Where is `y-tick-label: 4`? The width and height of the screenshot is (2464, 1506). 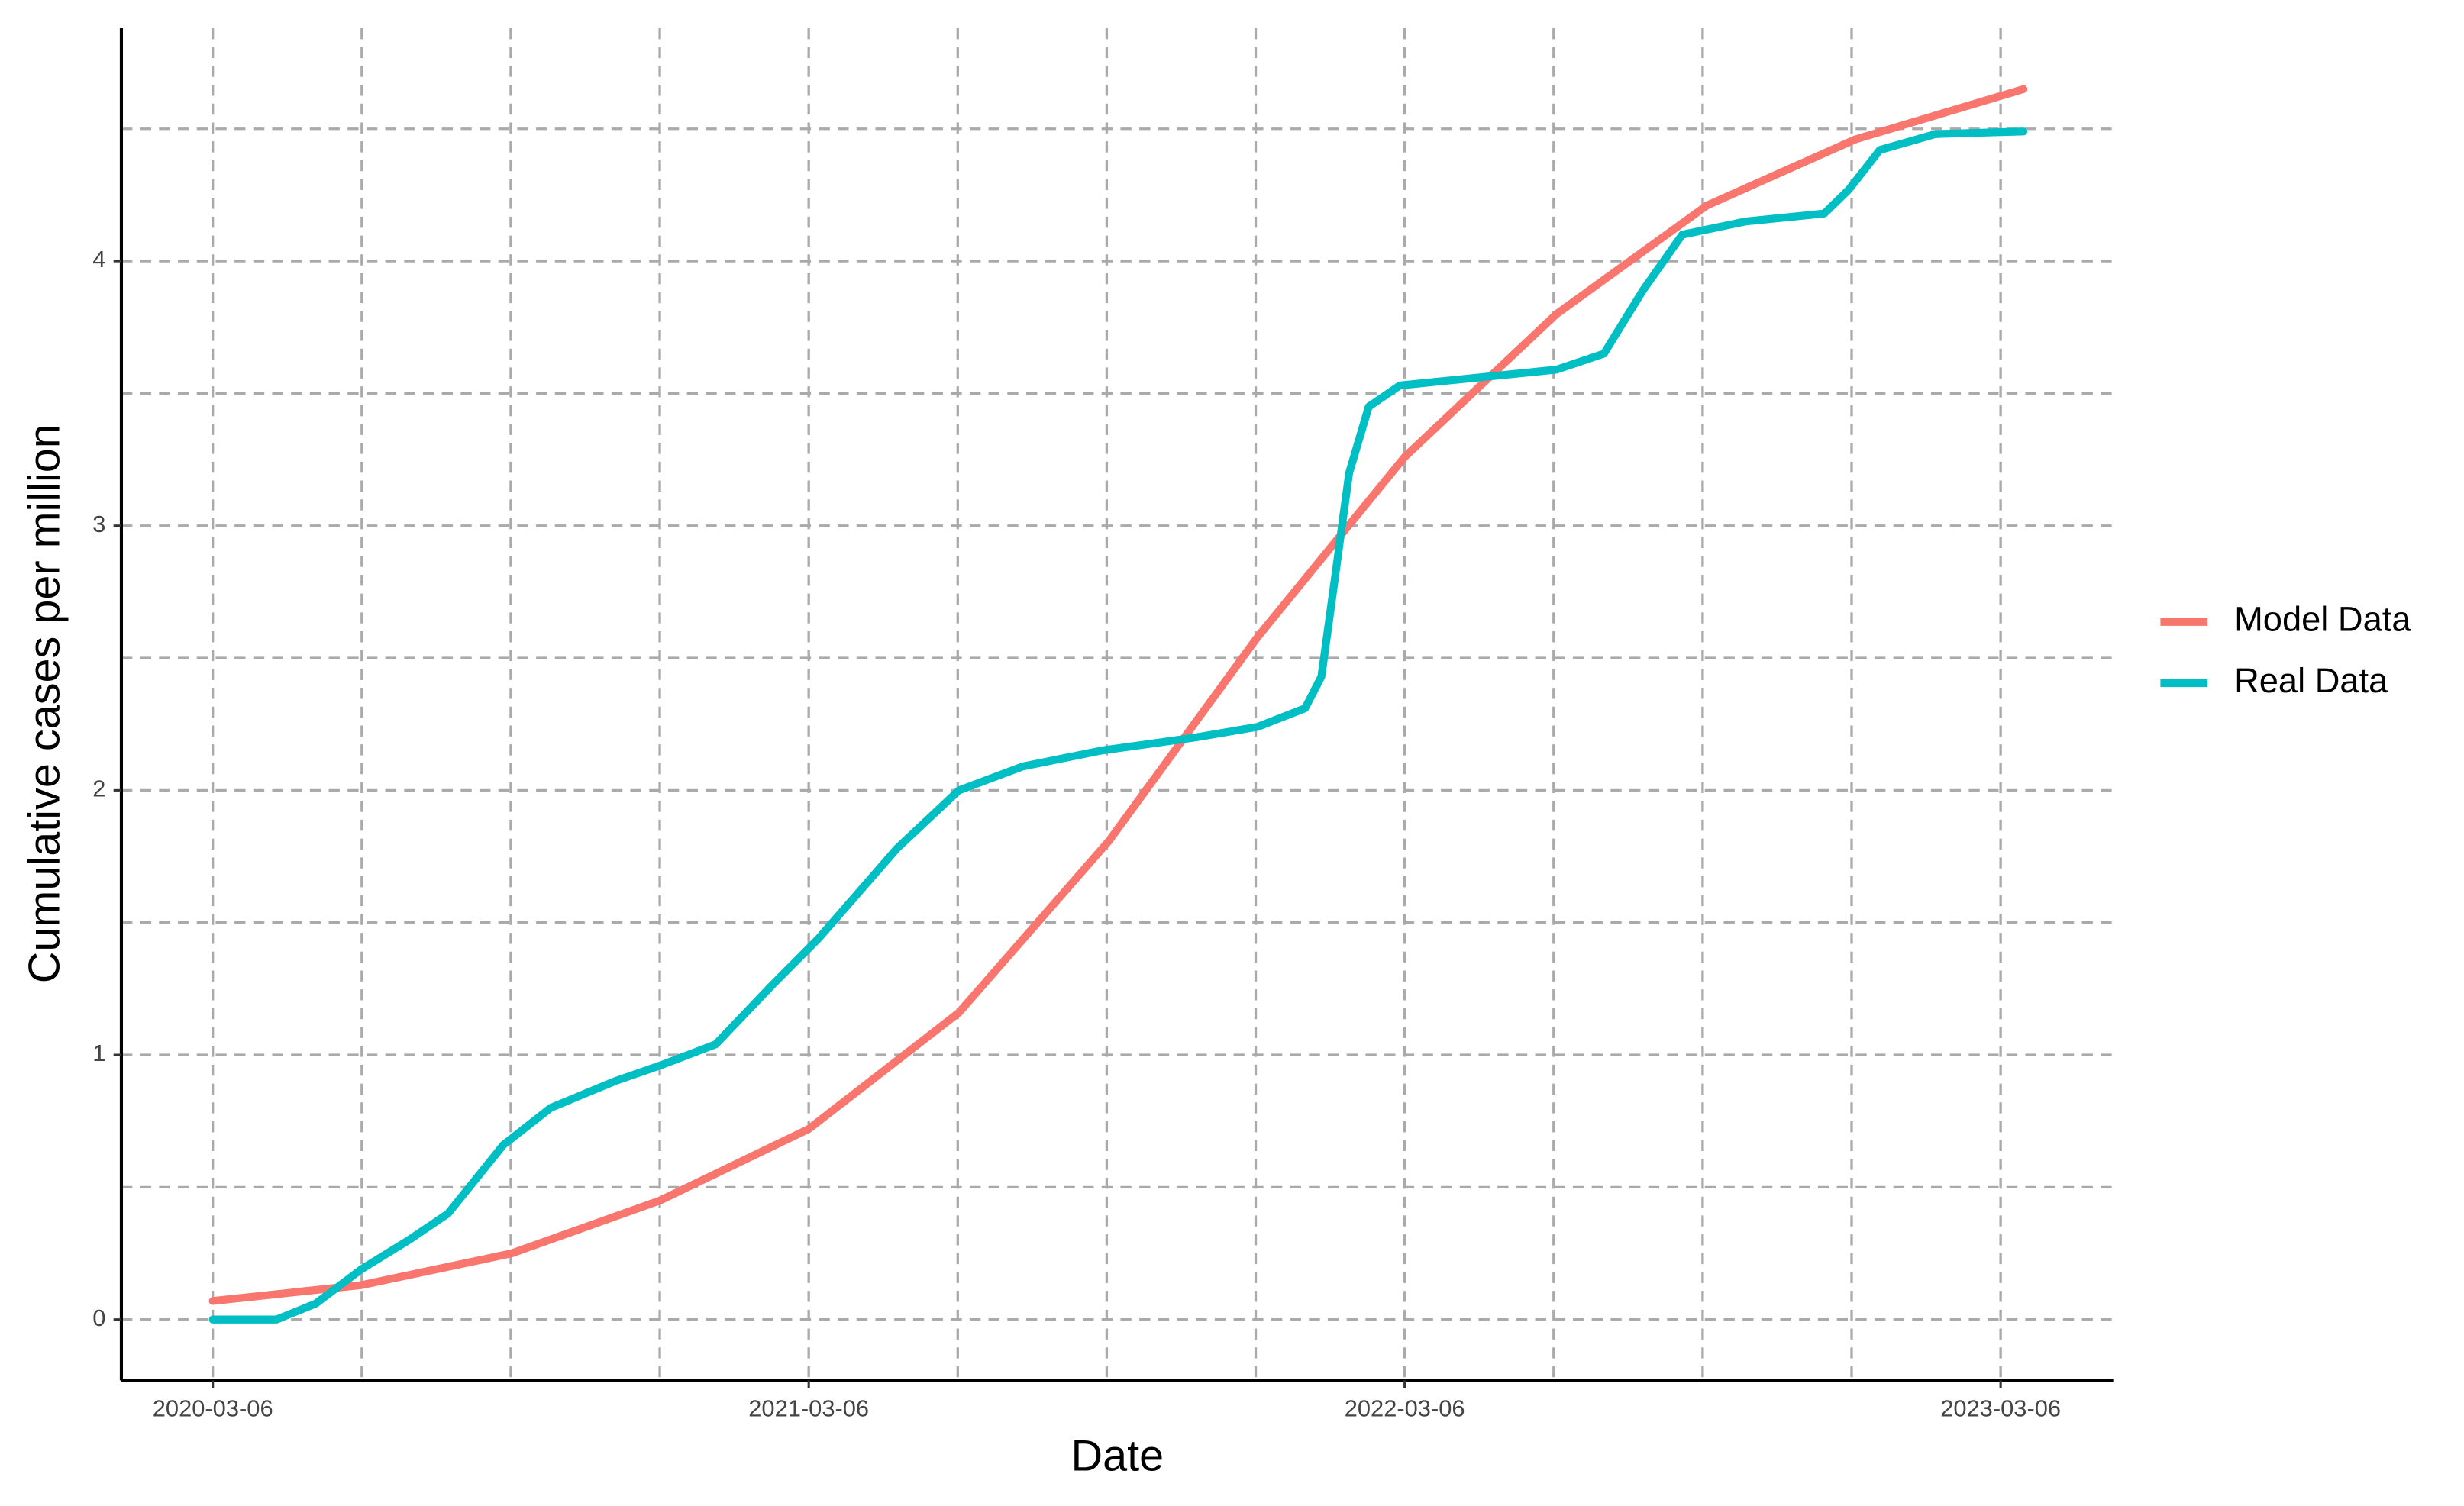 y-tick-label: 4 is located at coordinates (98, 259).